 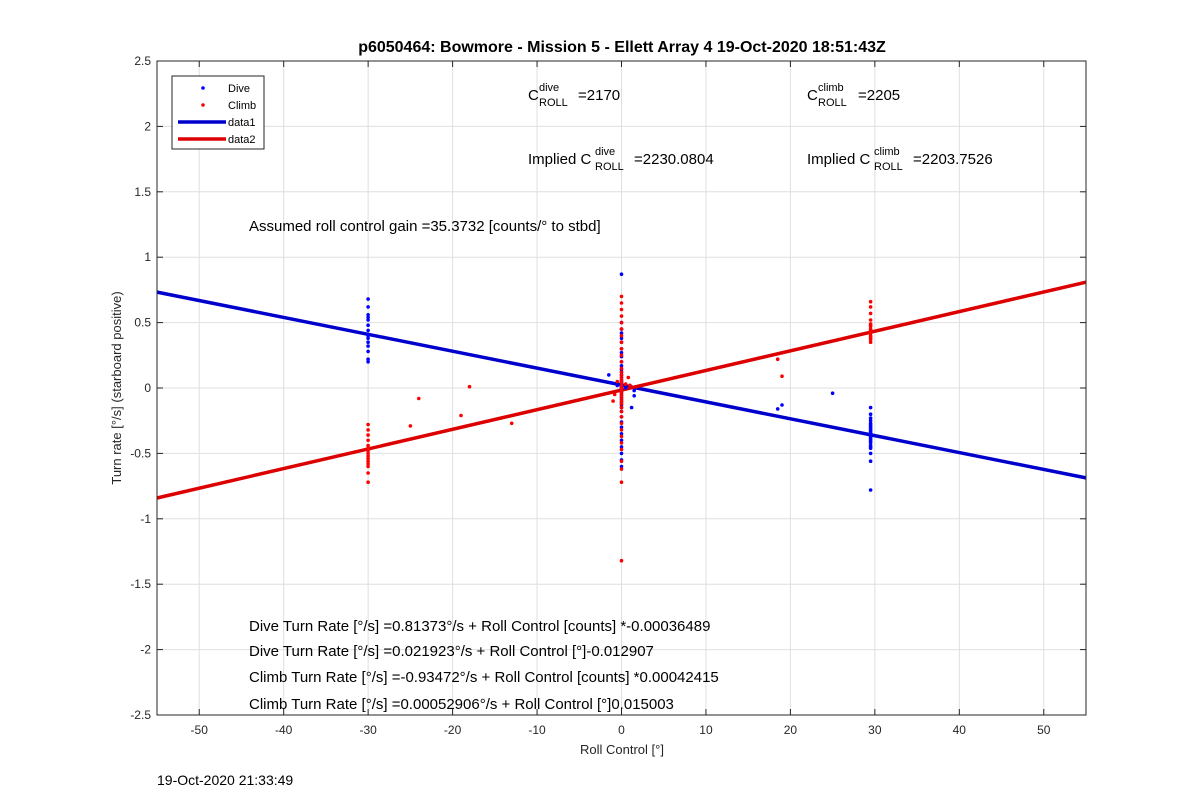 What do you see at coordinates (887, 152) in the screenshot?
I see `annotation-implied-climb-sup: climb` at bounding box center [887, 152].